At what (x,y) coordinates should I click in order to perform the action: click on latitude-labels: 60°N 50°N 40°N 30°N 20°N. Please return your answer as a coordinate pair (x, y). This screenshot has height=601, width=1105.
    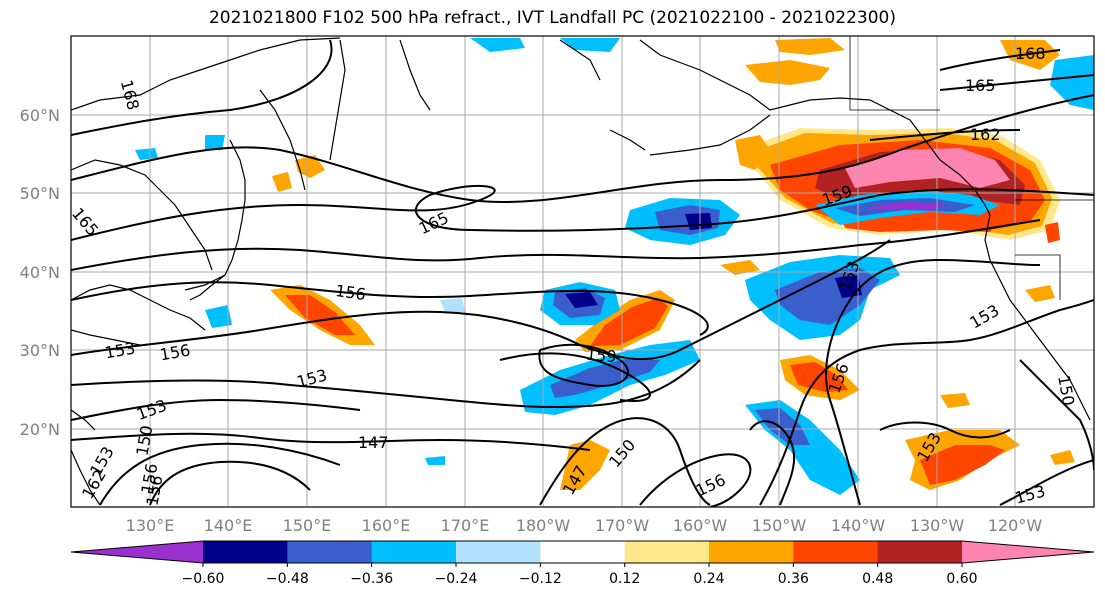
    Looking at the image, I should click on (40, 272).